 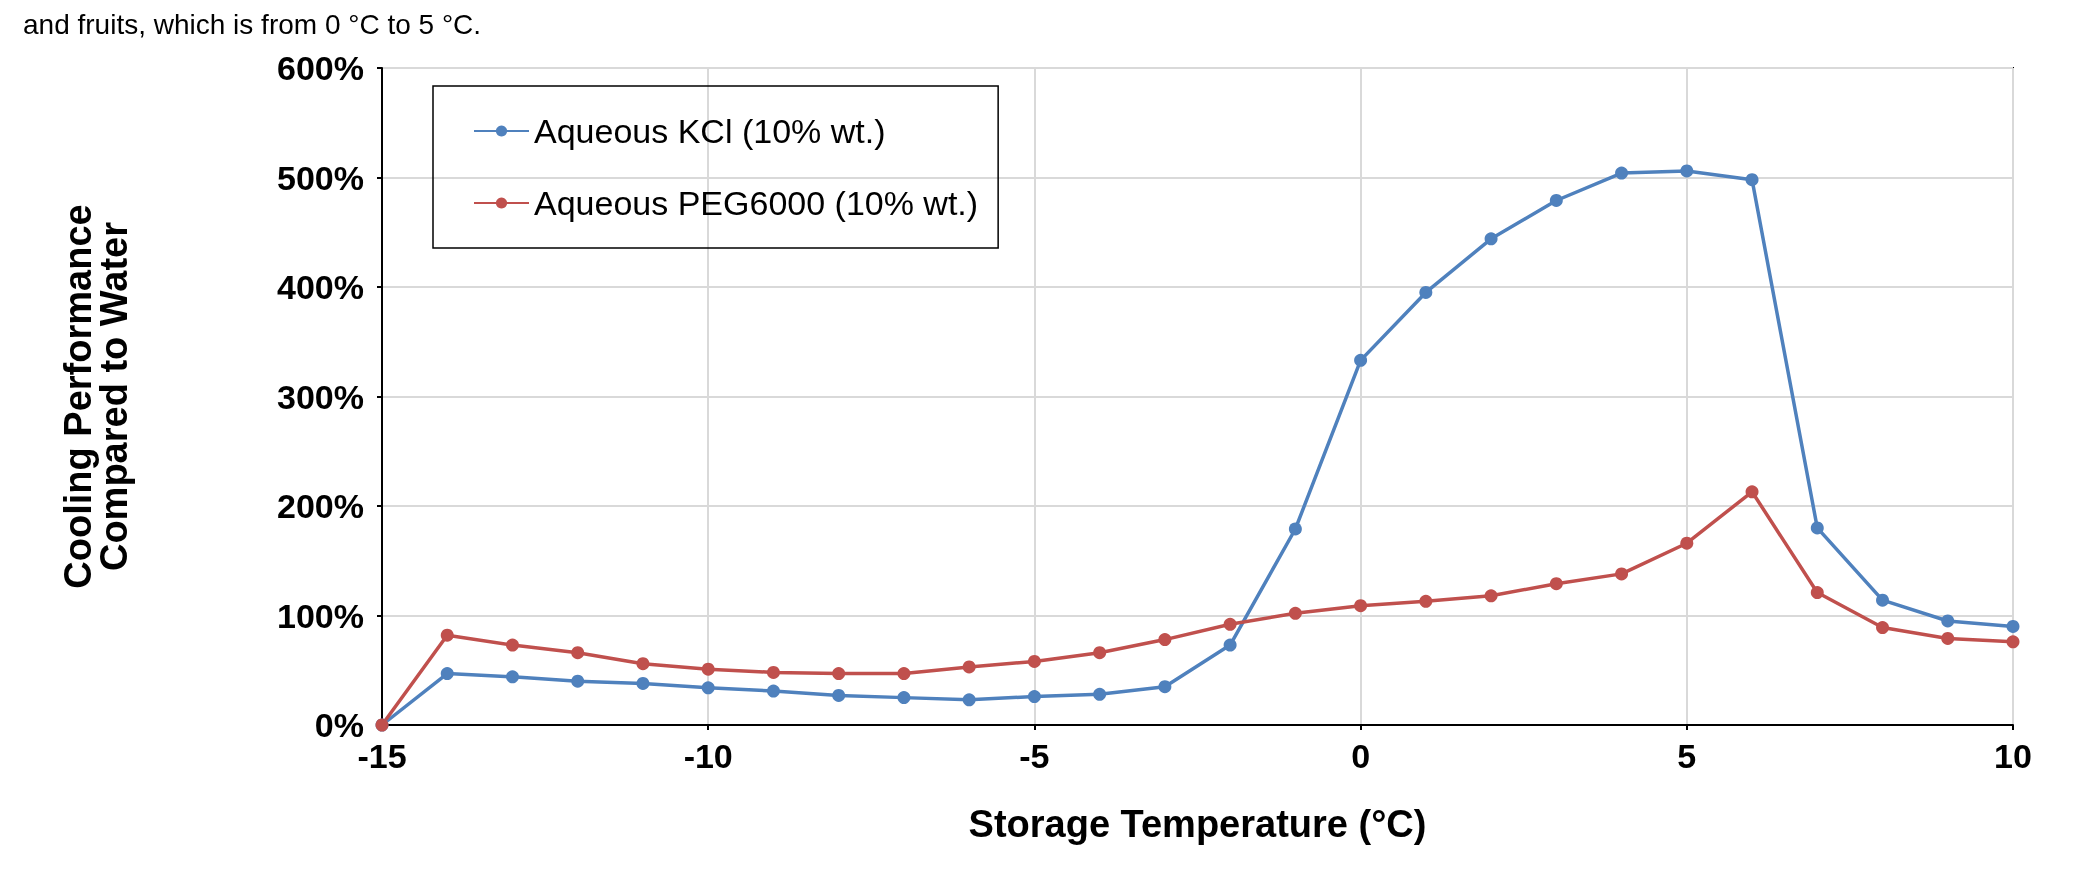 I want to click on y-tick-label: 500%, so click(x=320, y=177).